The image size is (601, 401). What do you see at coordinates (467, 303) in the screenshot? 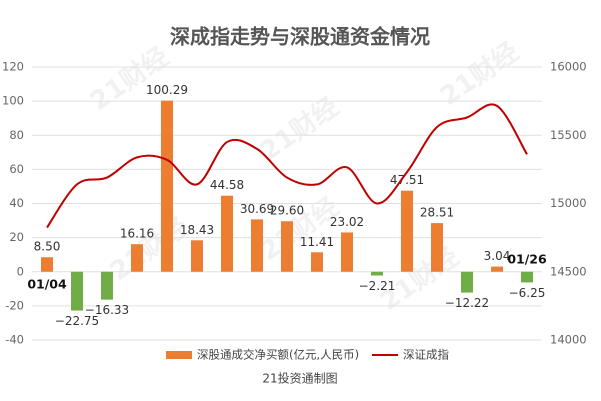
I see `data-label: −12.22` at bounding box center [467, 303].